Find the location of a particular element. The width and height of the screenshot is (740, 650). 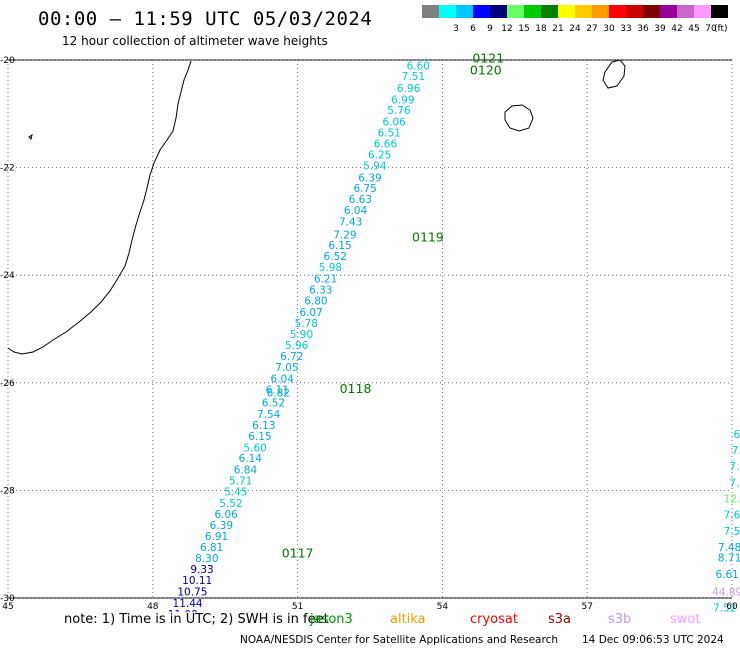

wave-height-value: 5.76 is located at coordinates (399, 111).